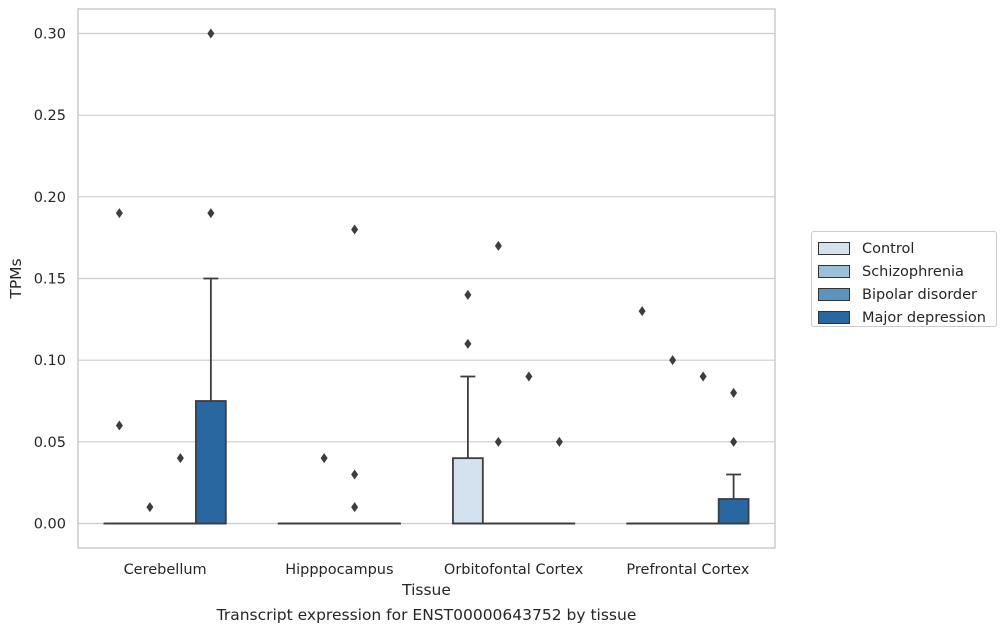  What do you see at coordinates (16, 278) in the screenshot?
I see `y-axis-label: TPMs` at bounding box center [16, 278].